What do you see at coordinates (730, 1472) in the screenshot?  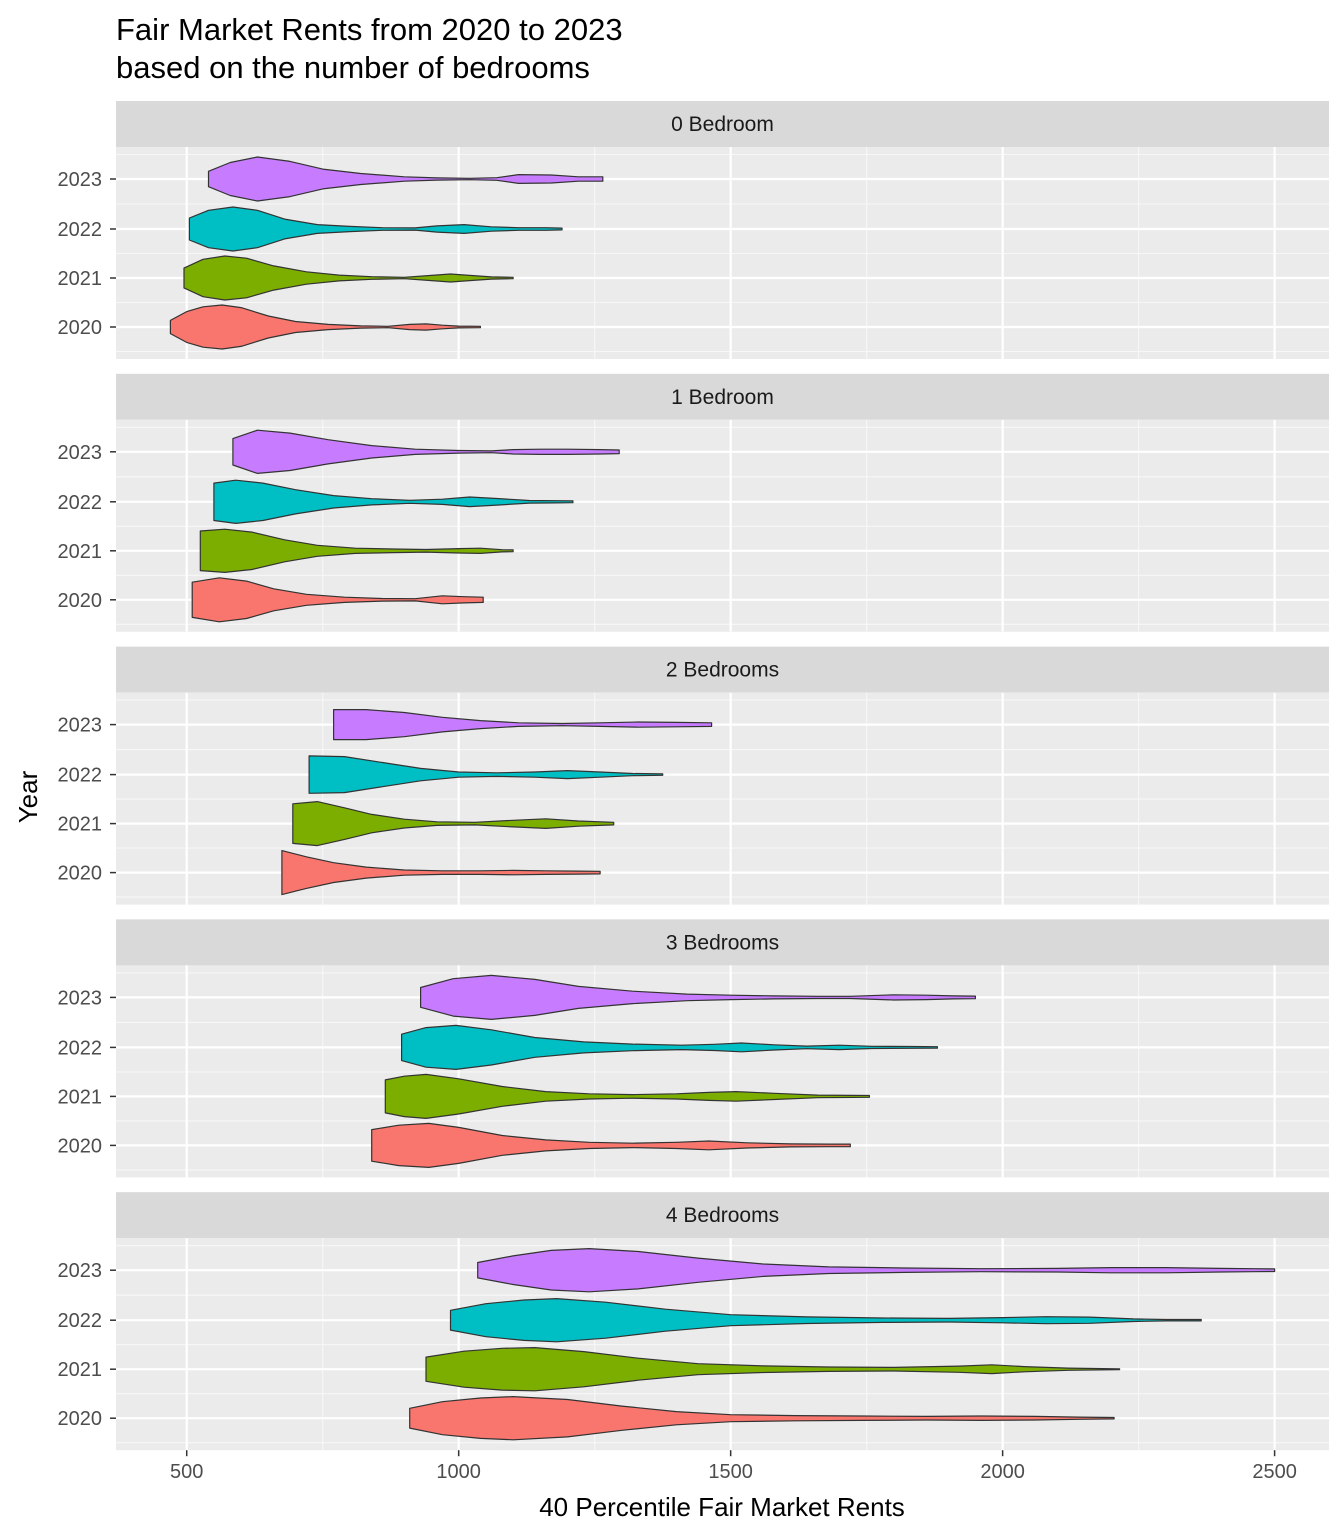 I see `x-tick-label: 1500` at bounding box center [730, 1472].